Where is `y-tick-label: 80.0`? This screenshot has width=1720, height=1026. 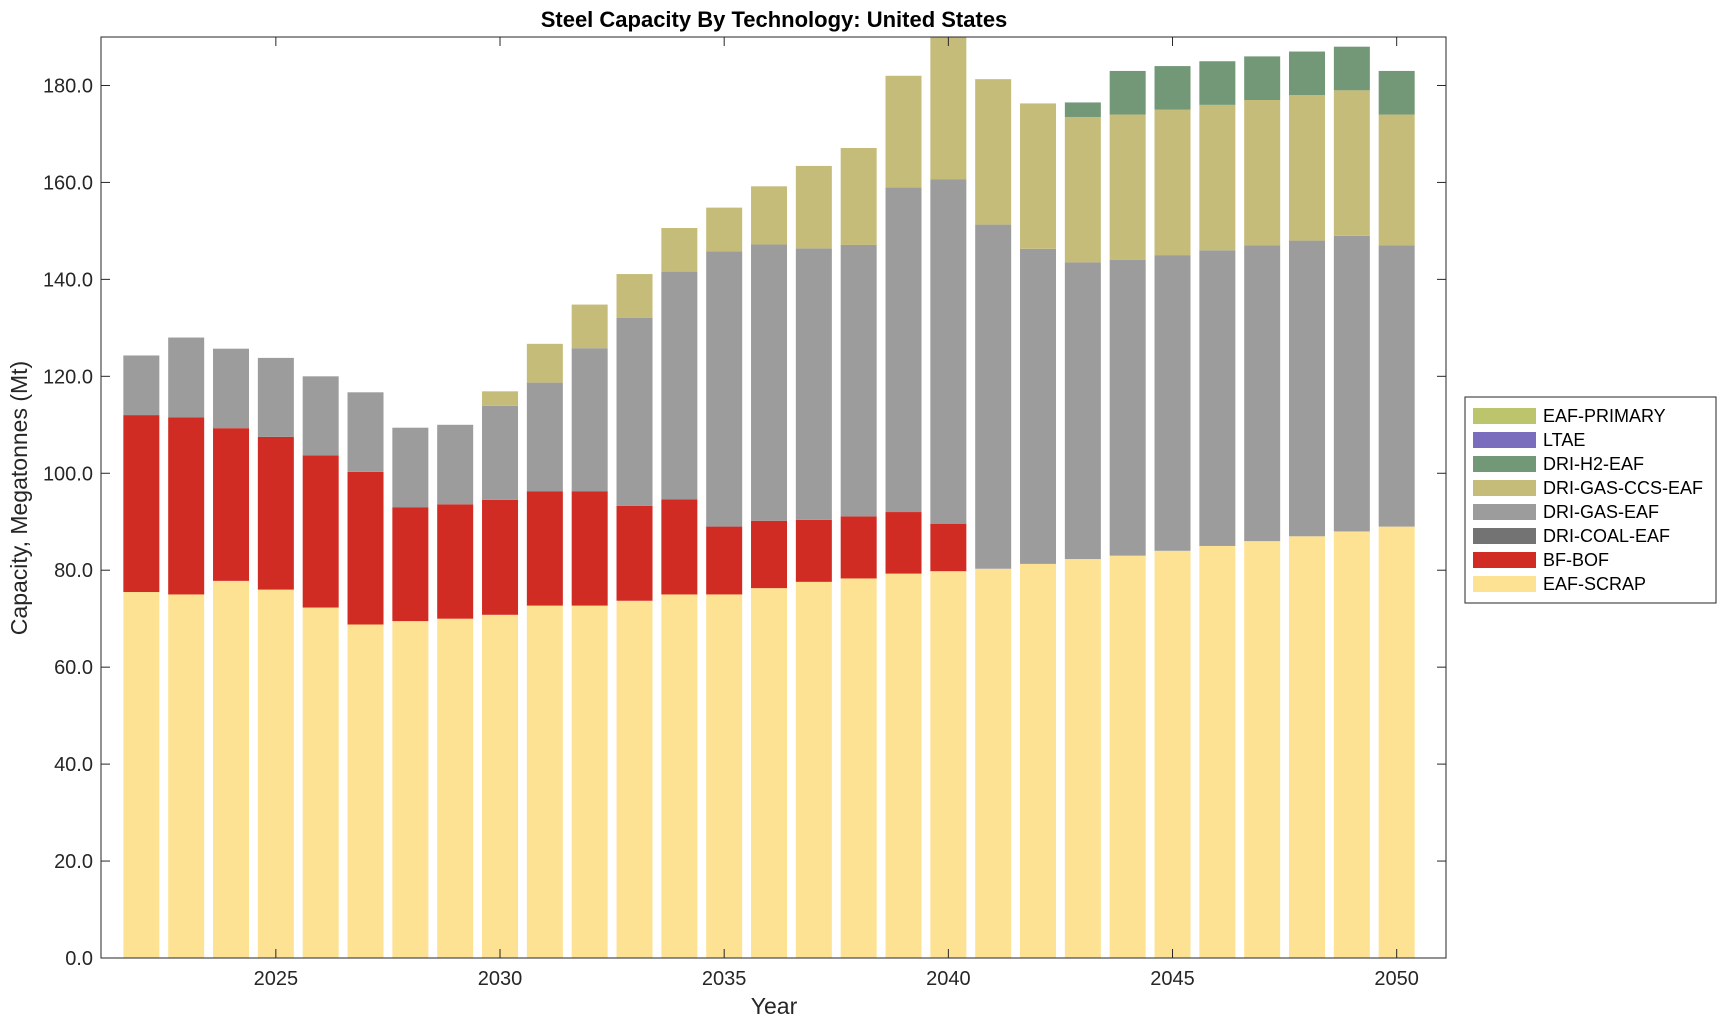
y-tick-label: 80.0 is located at coordinates (73, 571).